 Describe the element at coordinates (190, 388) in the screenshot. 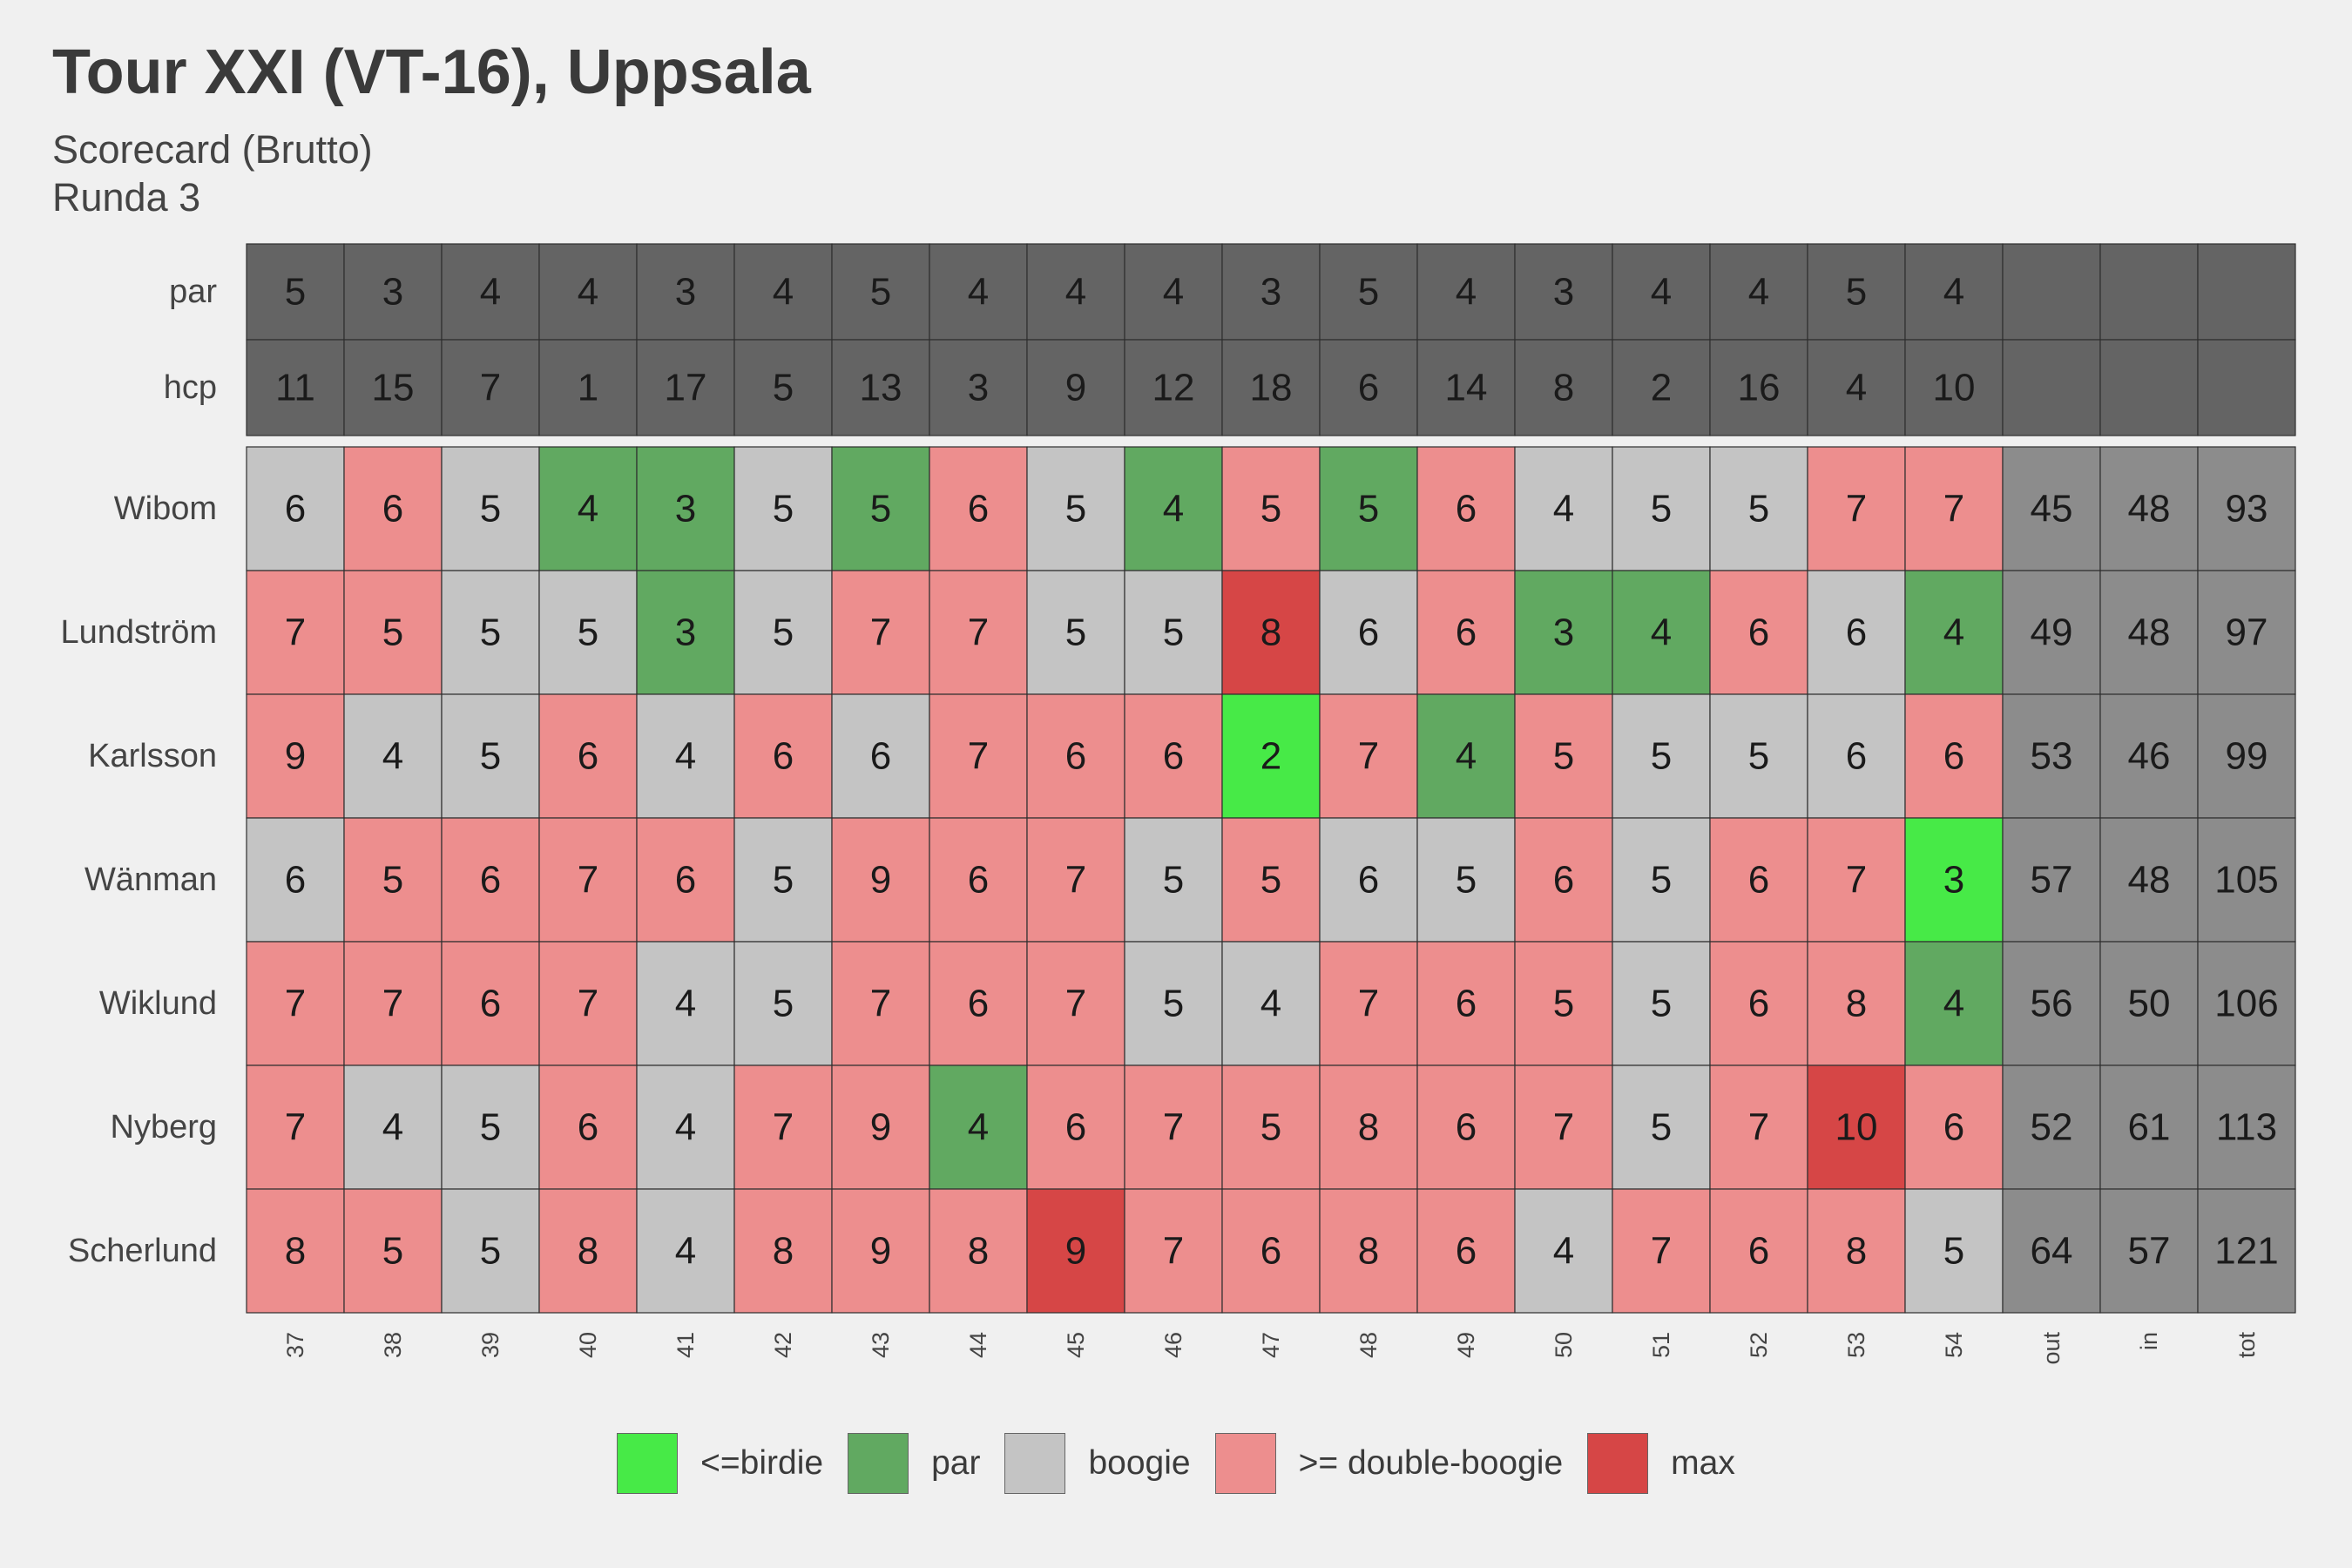

I see `header-row-label: hcp` at that location.